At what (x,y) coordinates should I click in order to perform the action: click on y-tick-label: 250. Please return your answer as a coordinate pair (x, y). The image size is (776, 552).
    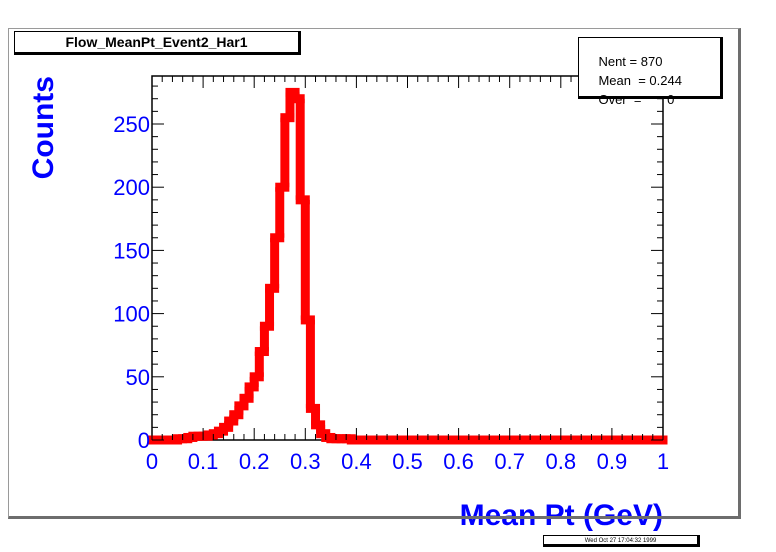
    Looking at the image, I should click on (131, 124).